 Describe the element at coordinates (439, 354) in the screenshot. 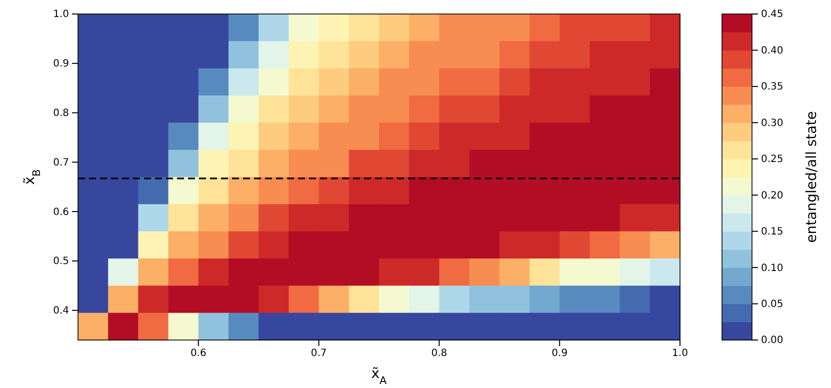

I see `x-tick-label: 0.8` at that location.